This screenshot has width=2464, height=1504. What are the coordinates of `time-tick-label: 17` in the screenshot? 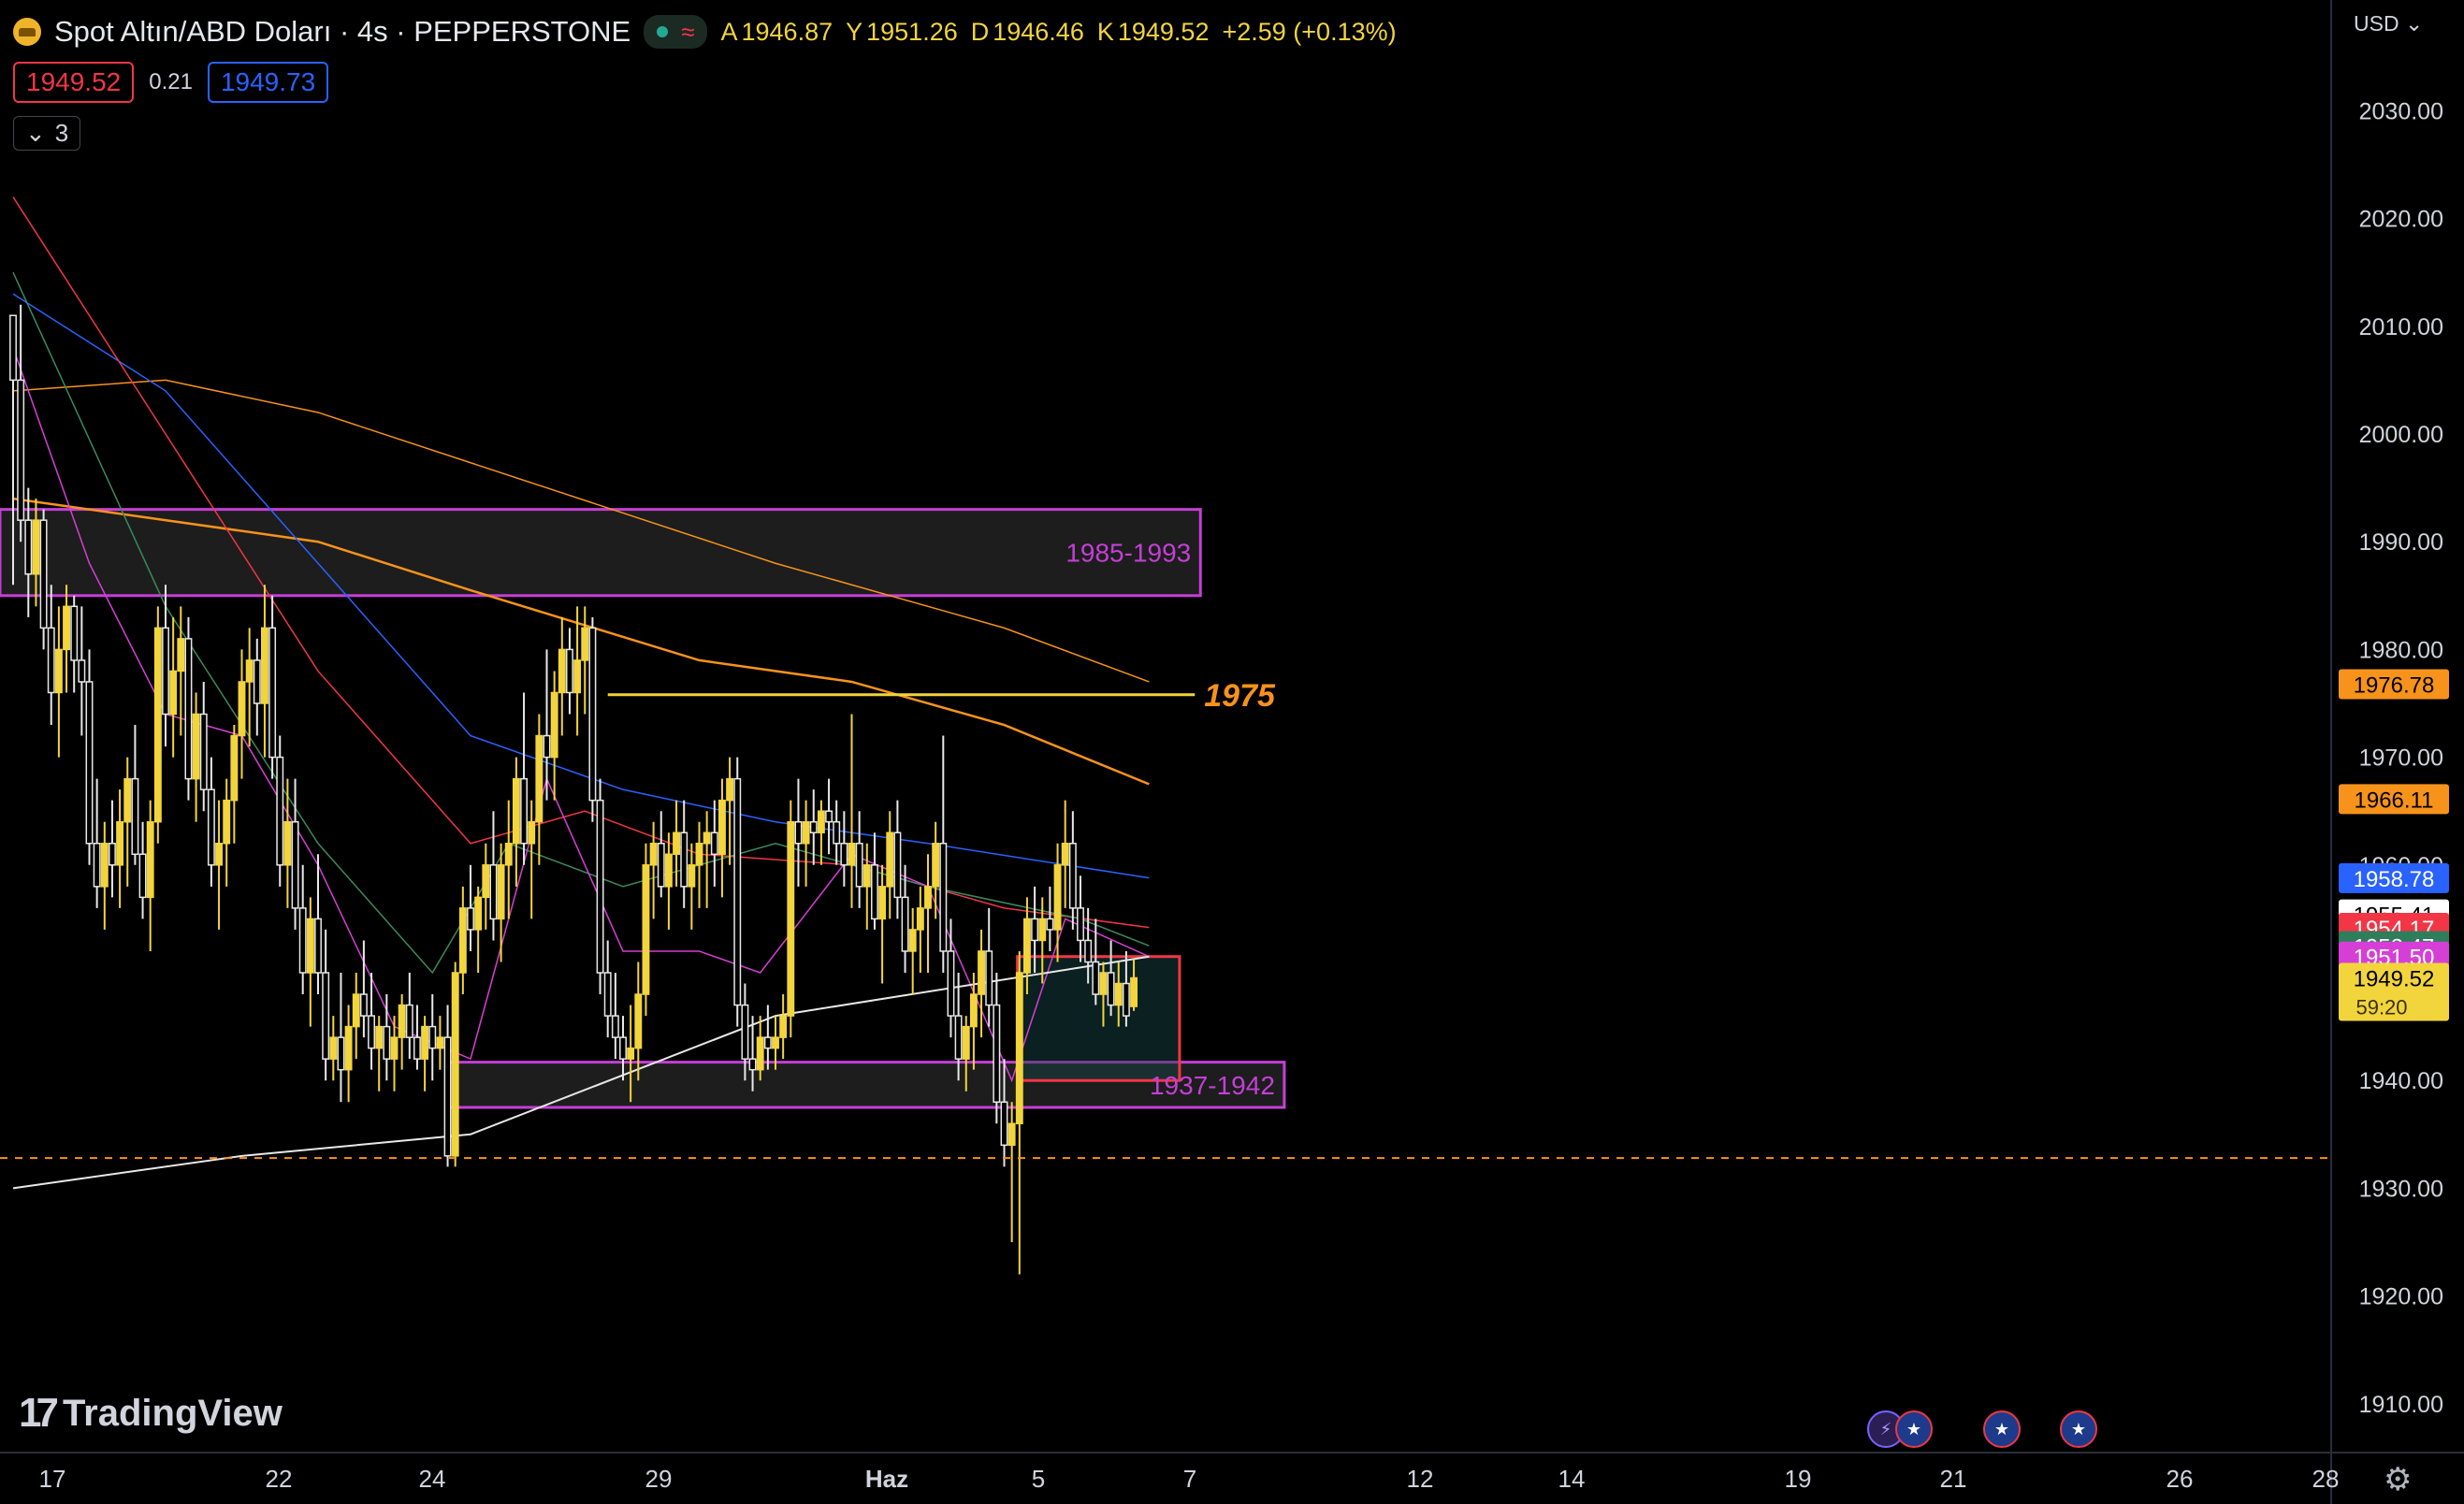 It's located at (53, 1479).